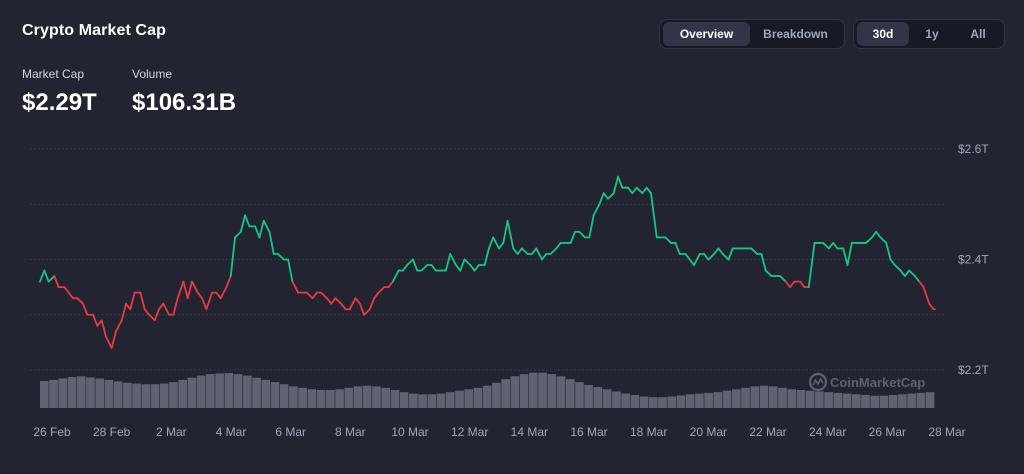 This screenshot has width=1024, height=474. Describe the element at coordinates (978, 34) in the screenshot. I see `range-all: All` at that location.